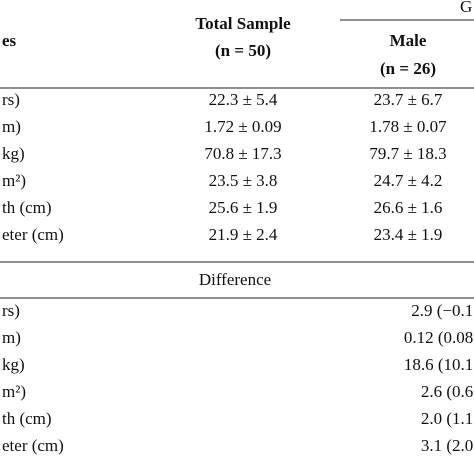 The height and width of the screenshot is (474, 474). What do you see at coordinates (447, 418) in the screenshot?
I see `difference-cell: 2.0 (1.1;` at bounding box center [447, 418].